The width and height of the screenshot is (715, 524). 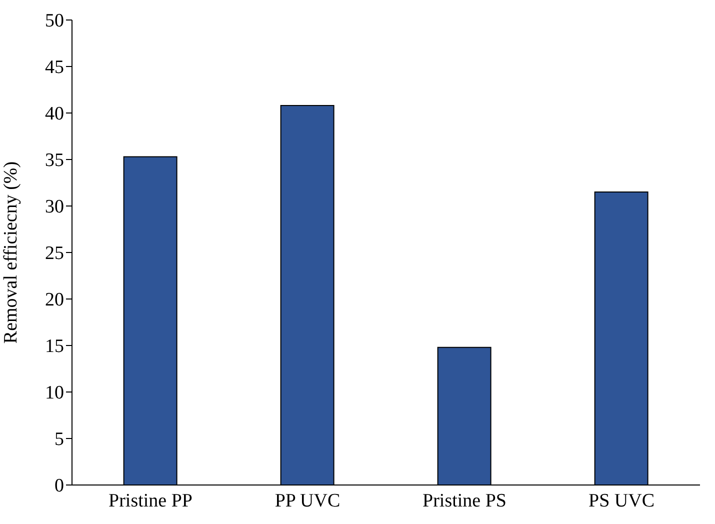 I want to click on y-tick-label: 30, so click(x=54, y=207).